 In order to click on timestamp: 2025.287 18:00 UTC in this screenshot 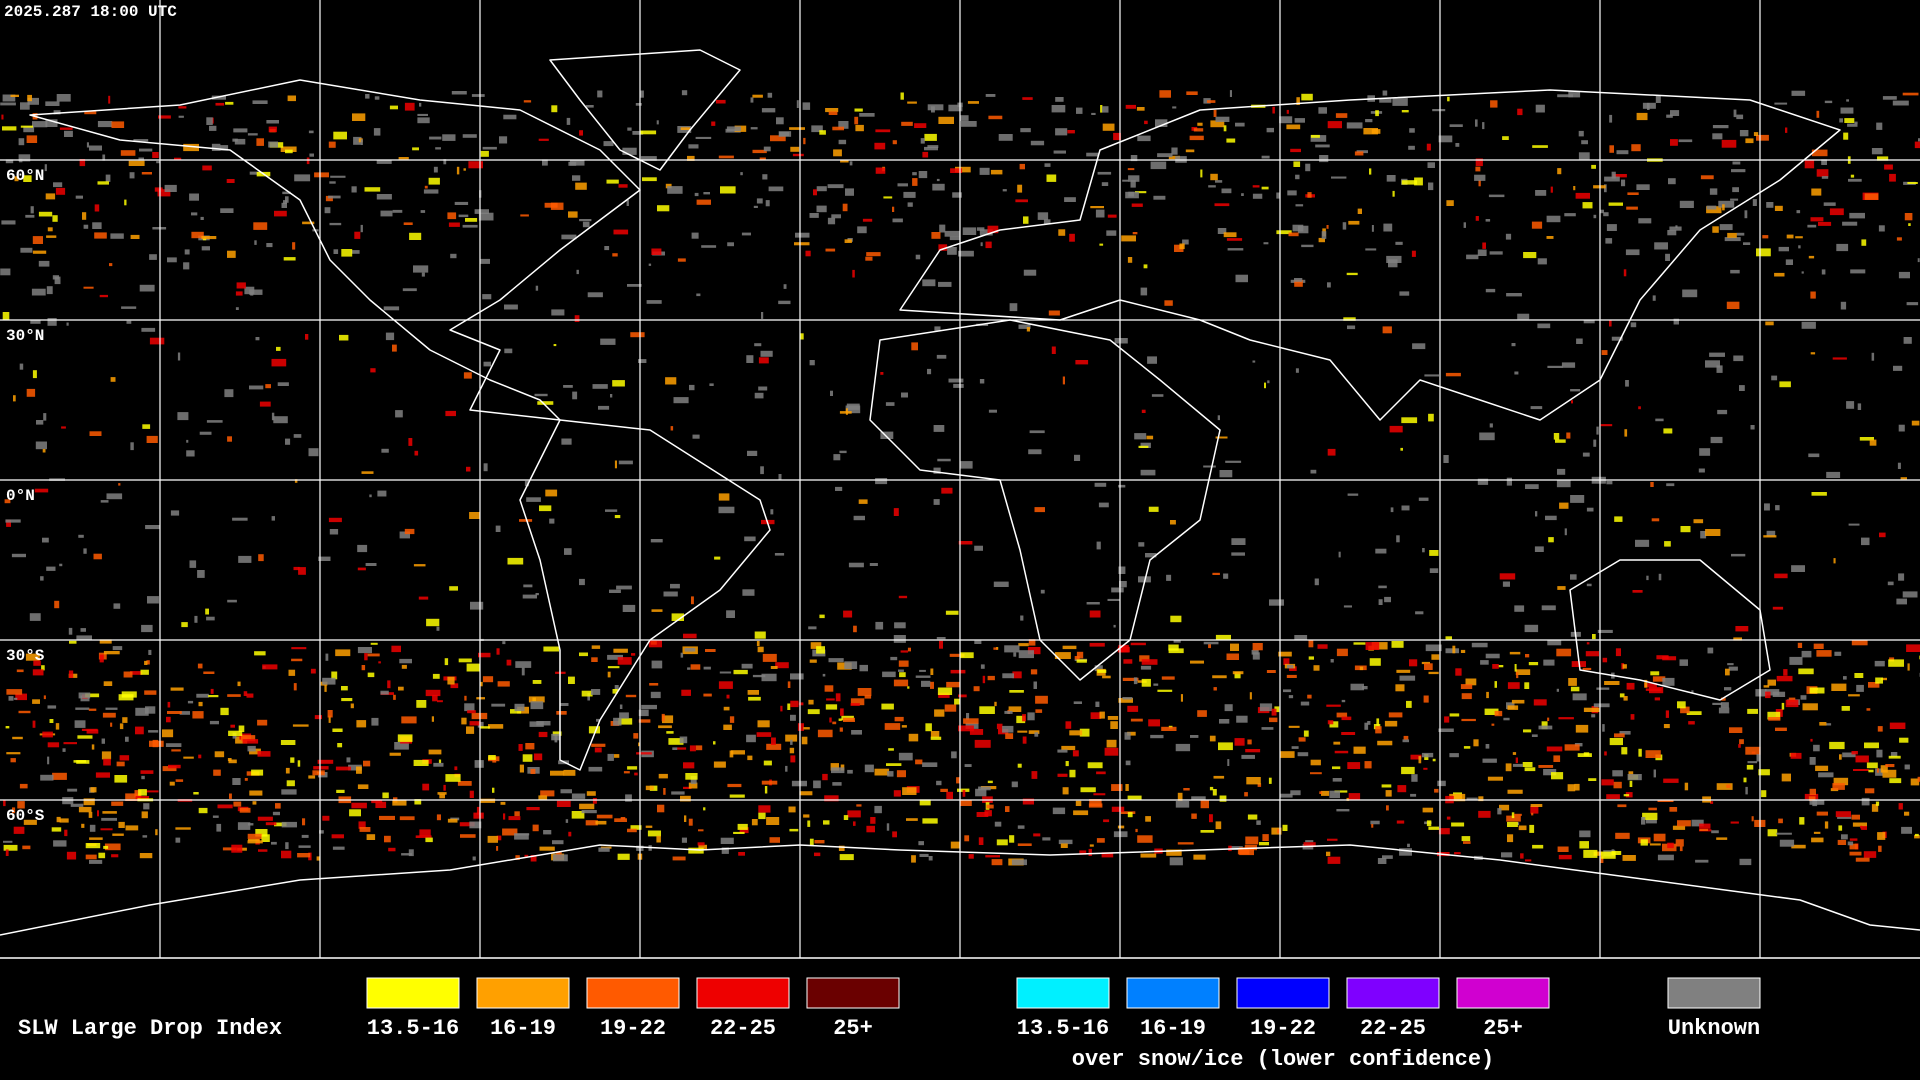, I will do `click(90, 12)`.